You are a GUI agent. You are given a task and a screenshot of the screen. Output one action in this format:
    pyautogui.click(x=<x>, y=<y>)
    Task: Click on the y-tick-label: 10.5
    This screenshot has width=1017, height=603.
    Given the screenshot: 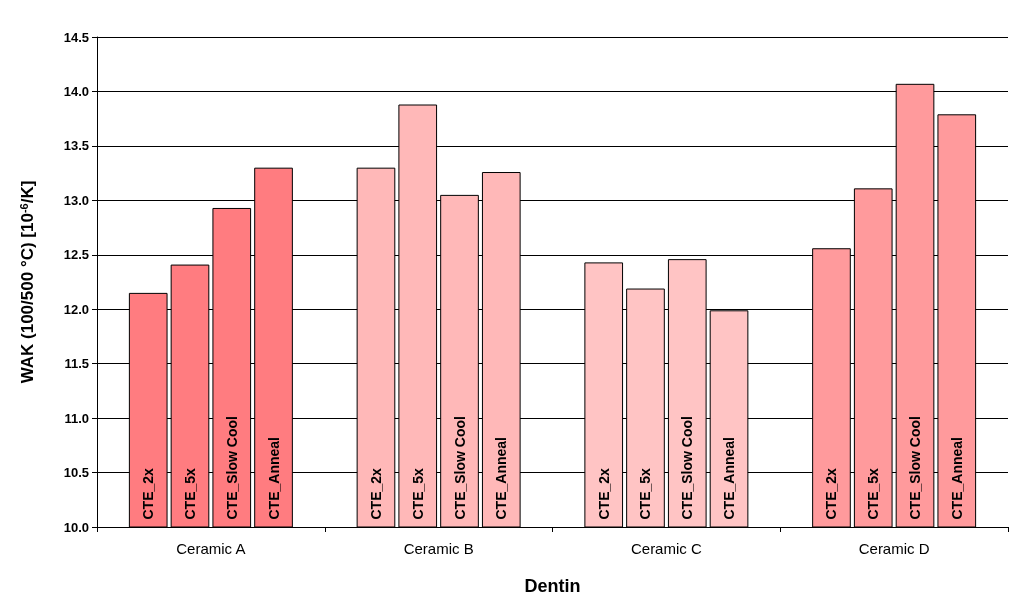 What is the action you would take?
    pyautogui.click(x=76, y=473)
    